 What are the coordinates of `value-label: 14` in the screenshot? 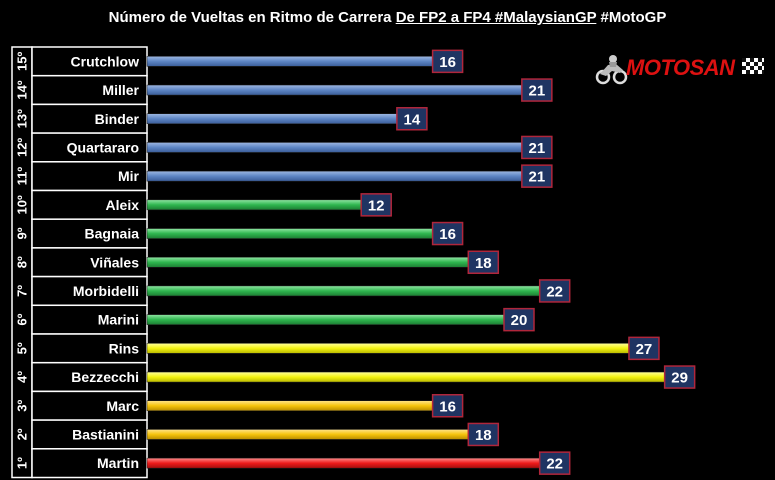 It's located at (412, 119).